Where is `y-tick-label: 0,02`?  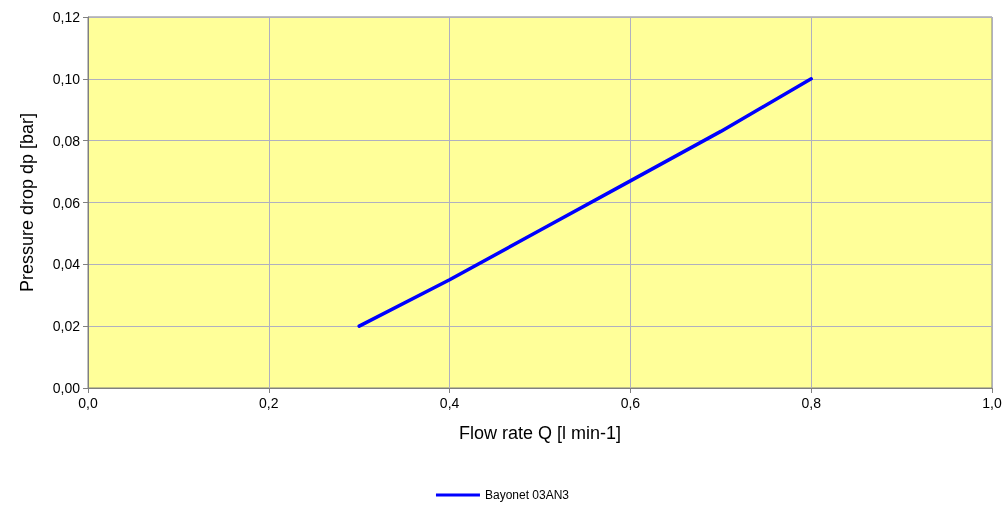
y-tick-label: 0,02 is located at coordinates (66, 326).